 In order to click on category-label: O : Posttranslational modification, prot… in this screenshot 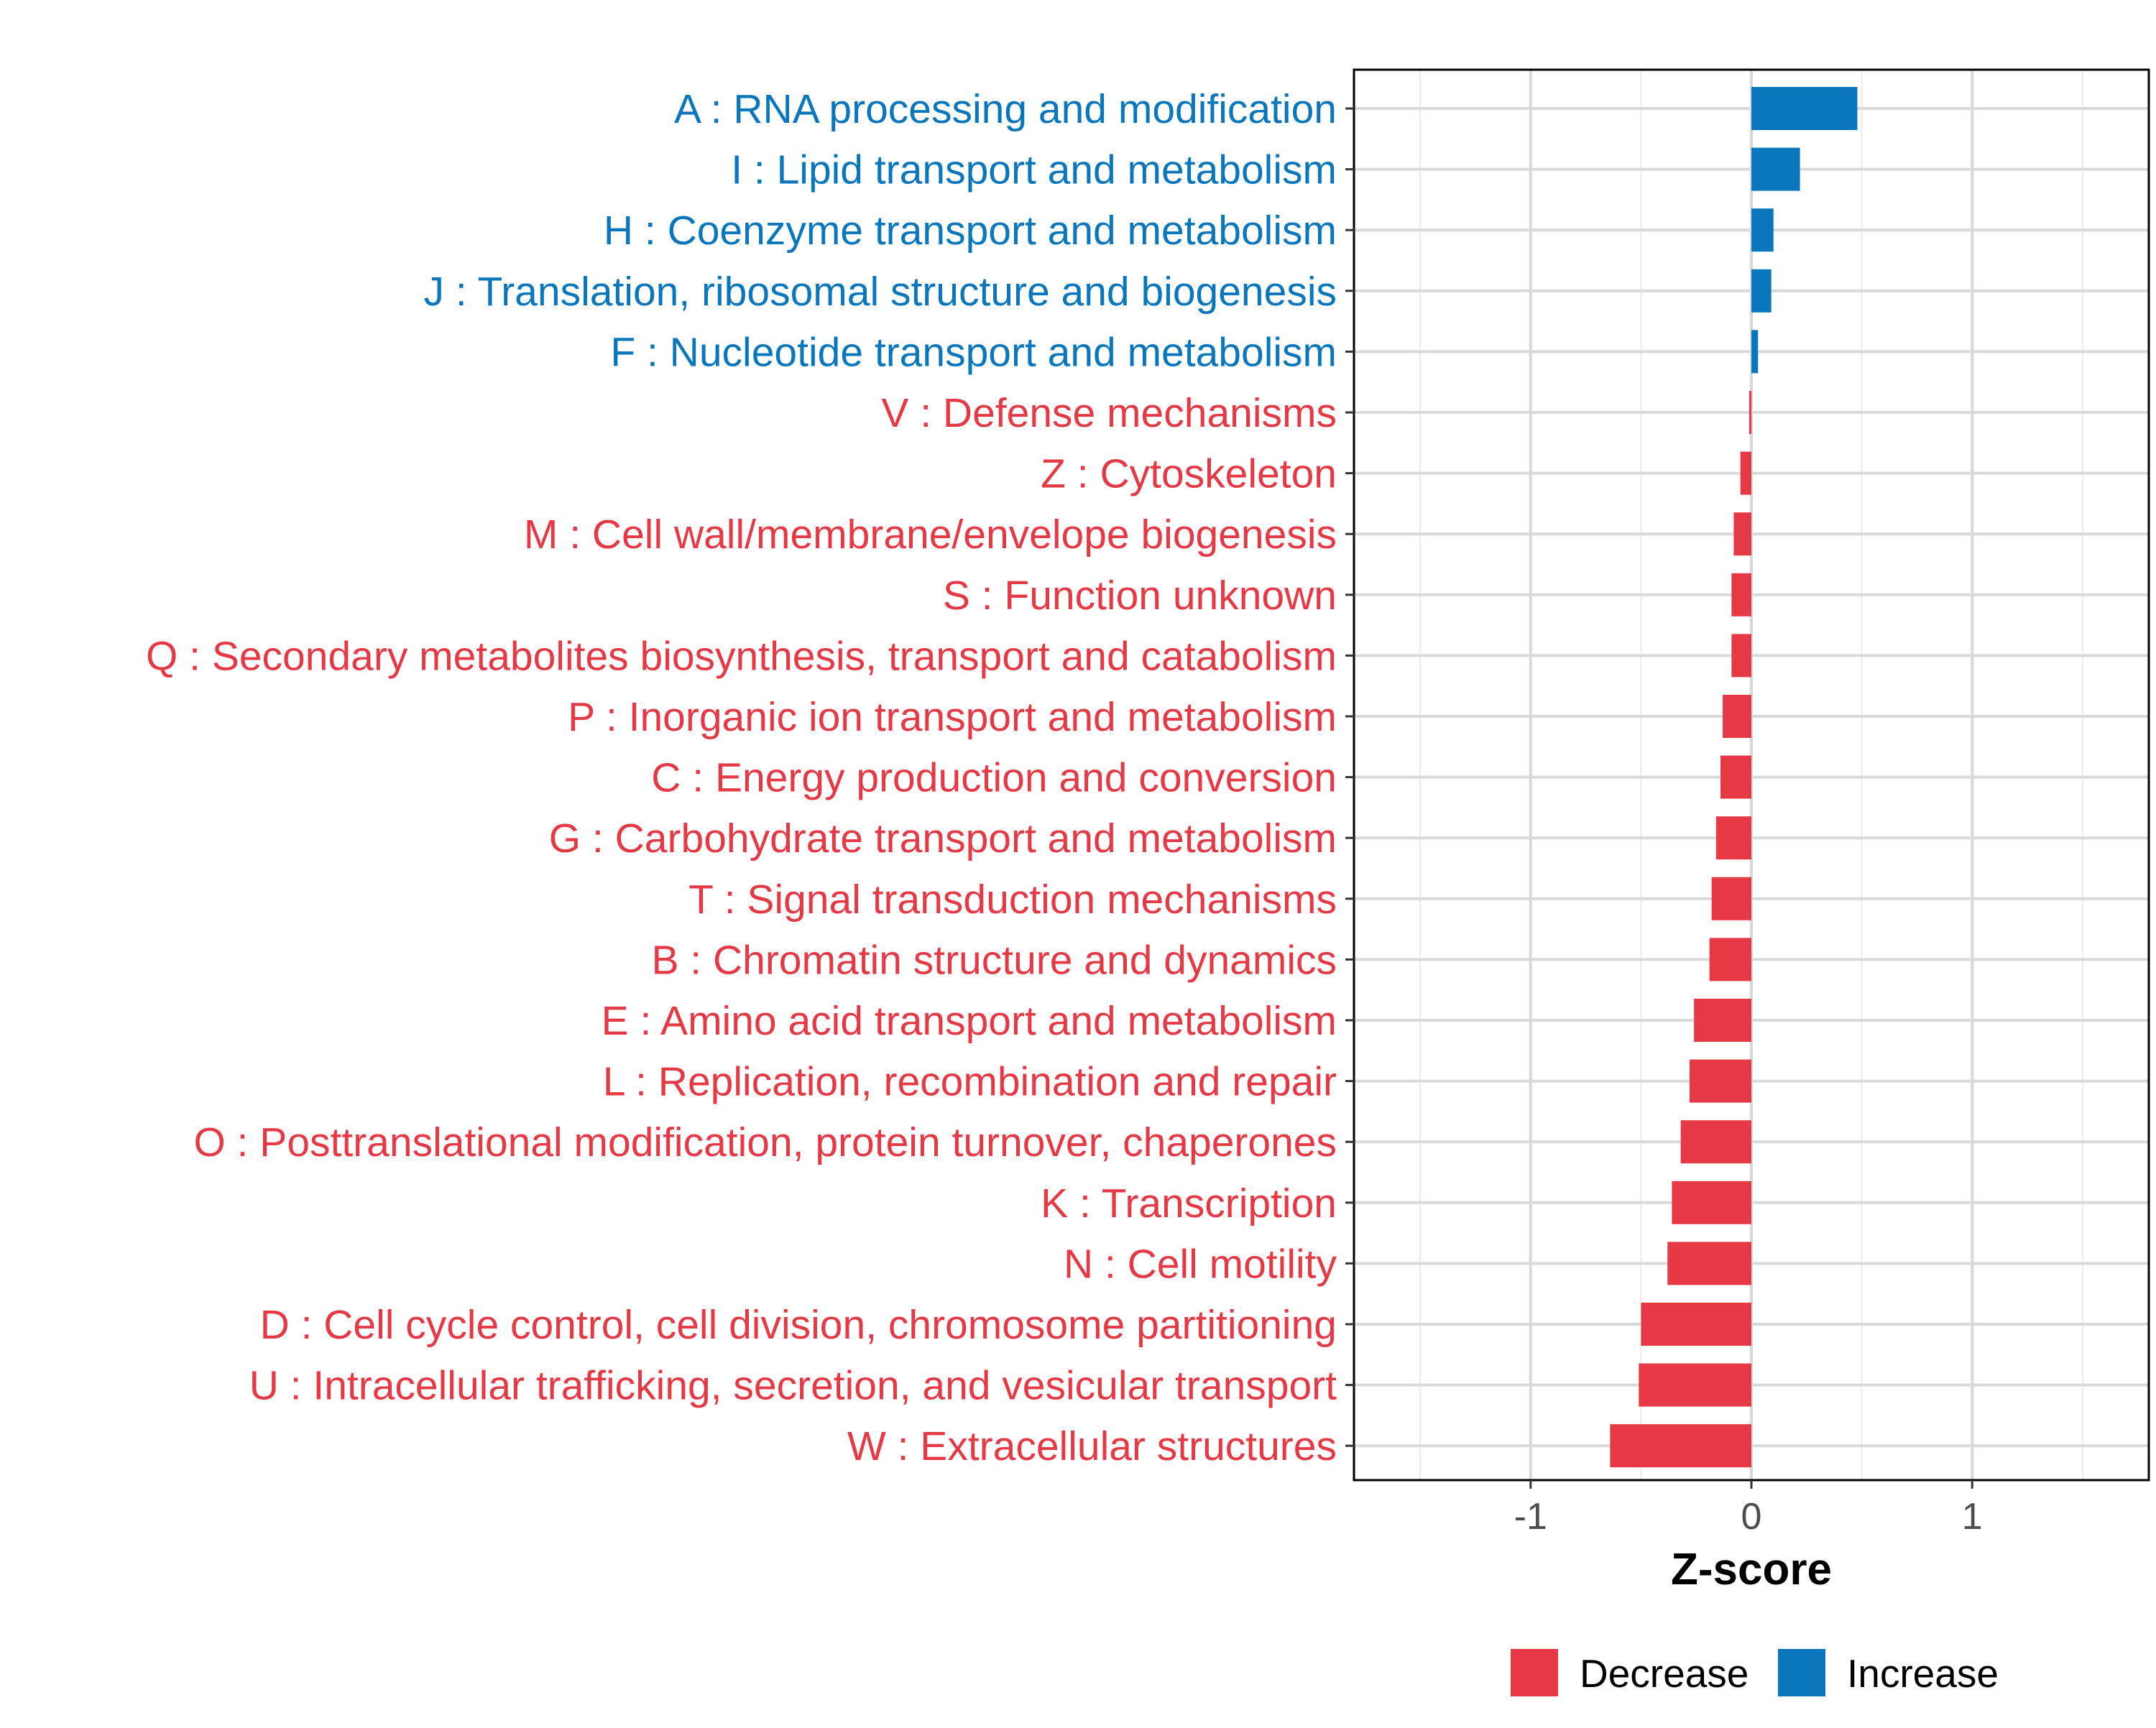, I will do `click(765, 1142)`.